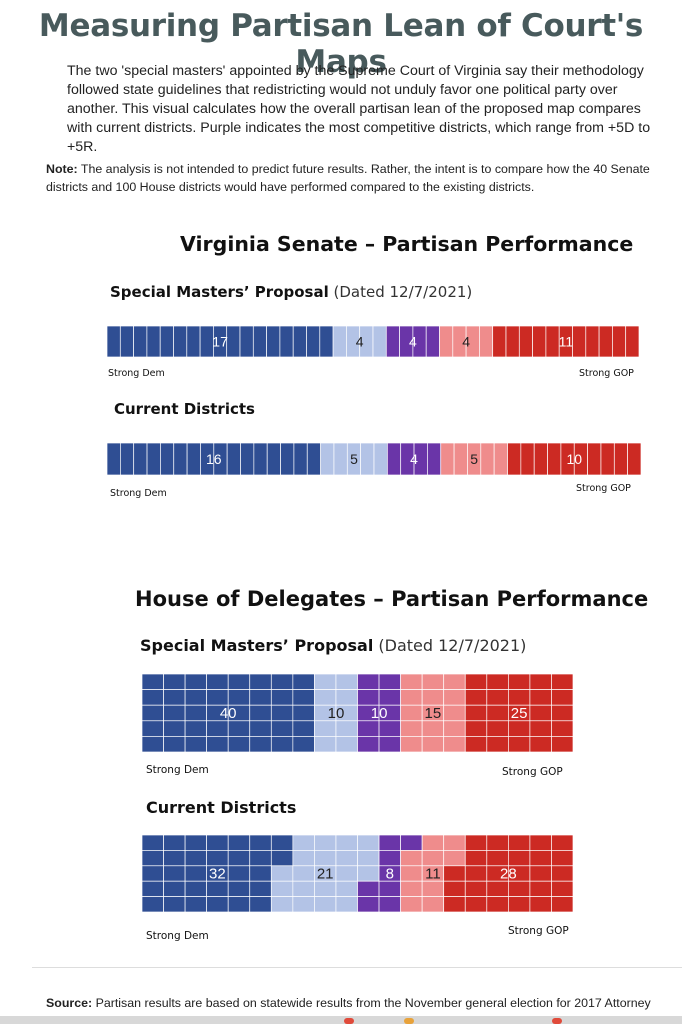  I want to click on senate-proposal-competitive-cell, so click(432, 341).